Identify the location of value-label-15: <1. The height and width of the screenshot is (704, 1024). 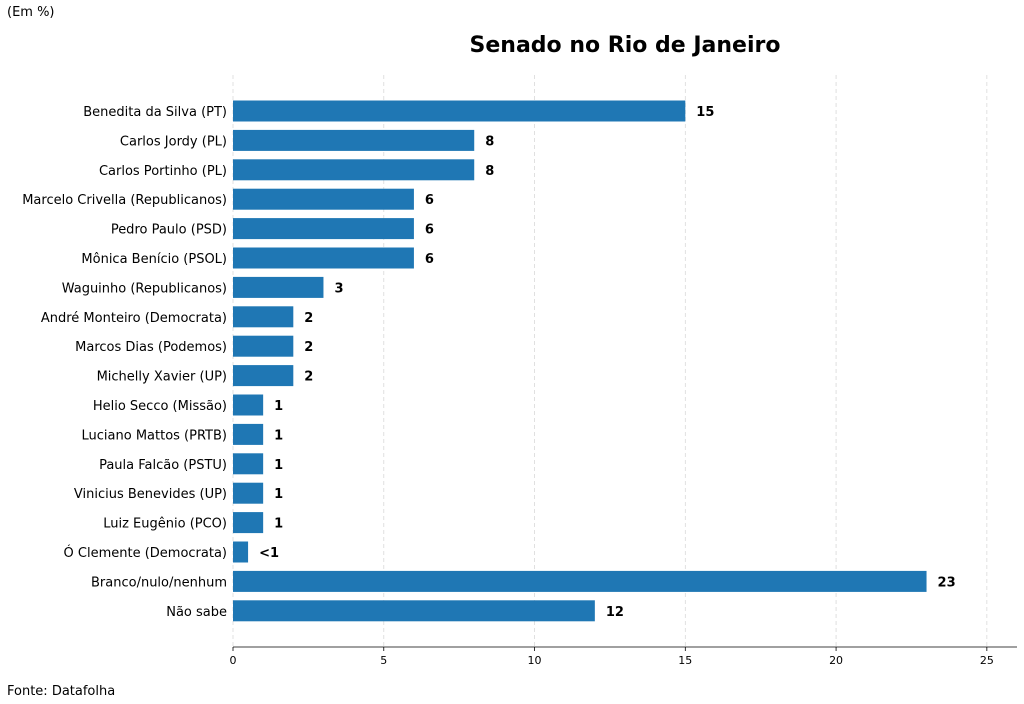
(269, 553).